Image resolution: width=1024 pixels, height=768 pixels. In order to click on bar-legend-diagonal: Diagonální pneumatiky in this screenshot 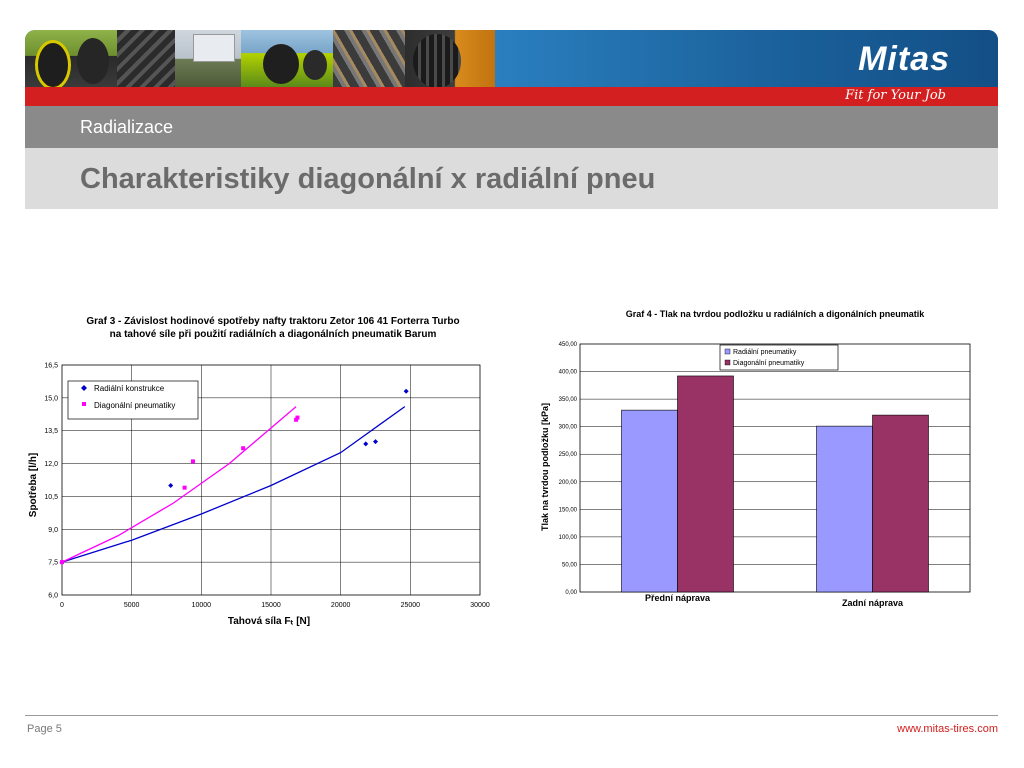, I will do `click(769, 363)`.